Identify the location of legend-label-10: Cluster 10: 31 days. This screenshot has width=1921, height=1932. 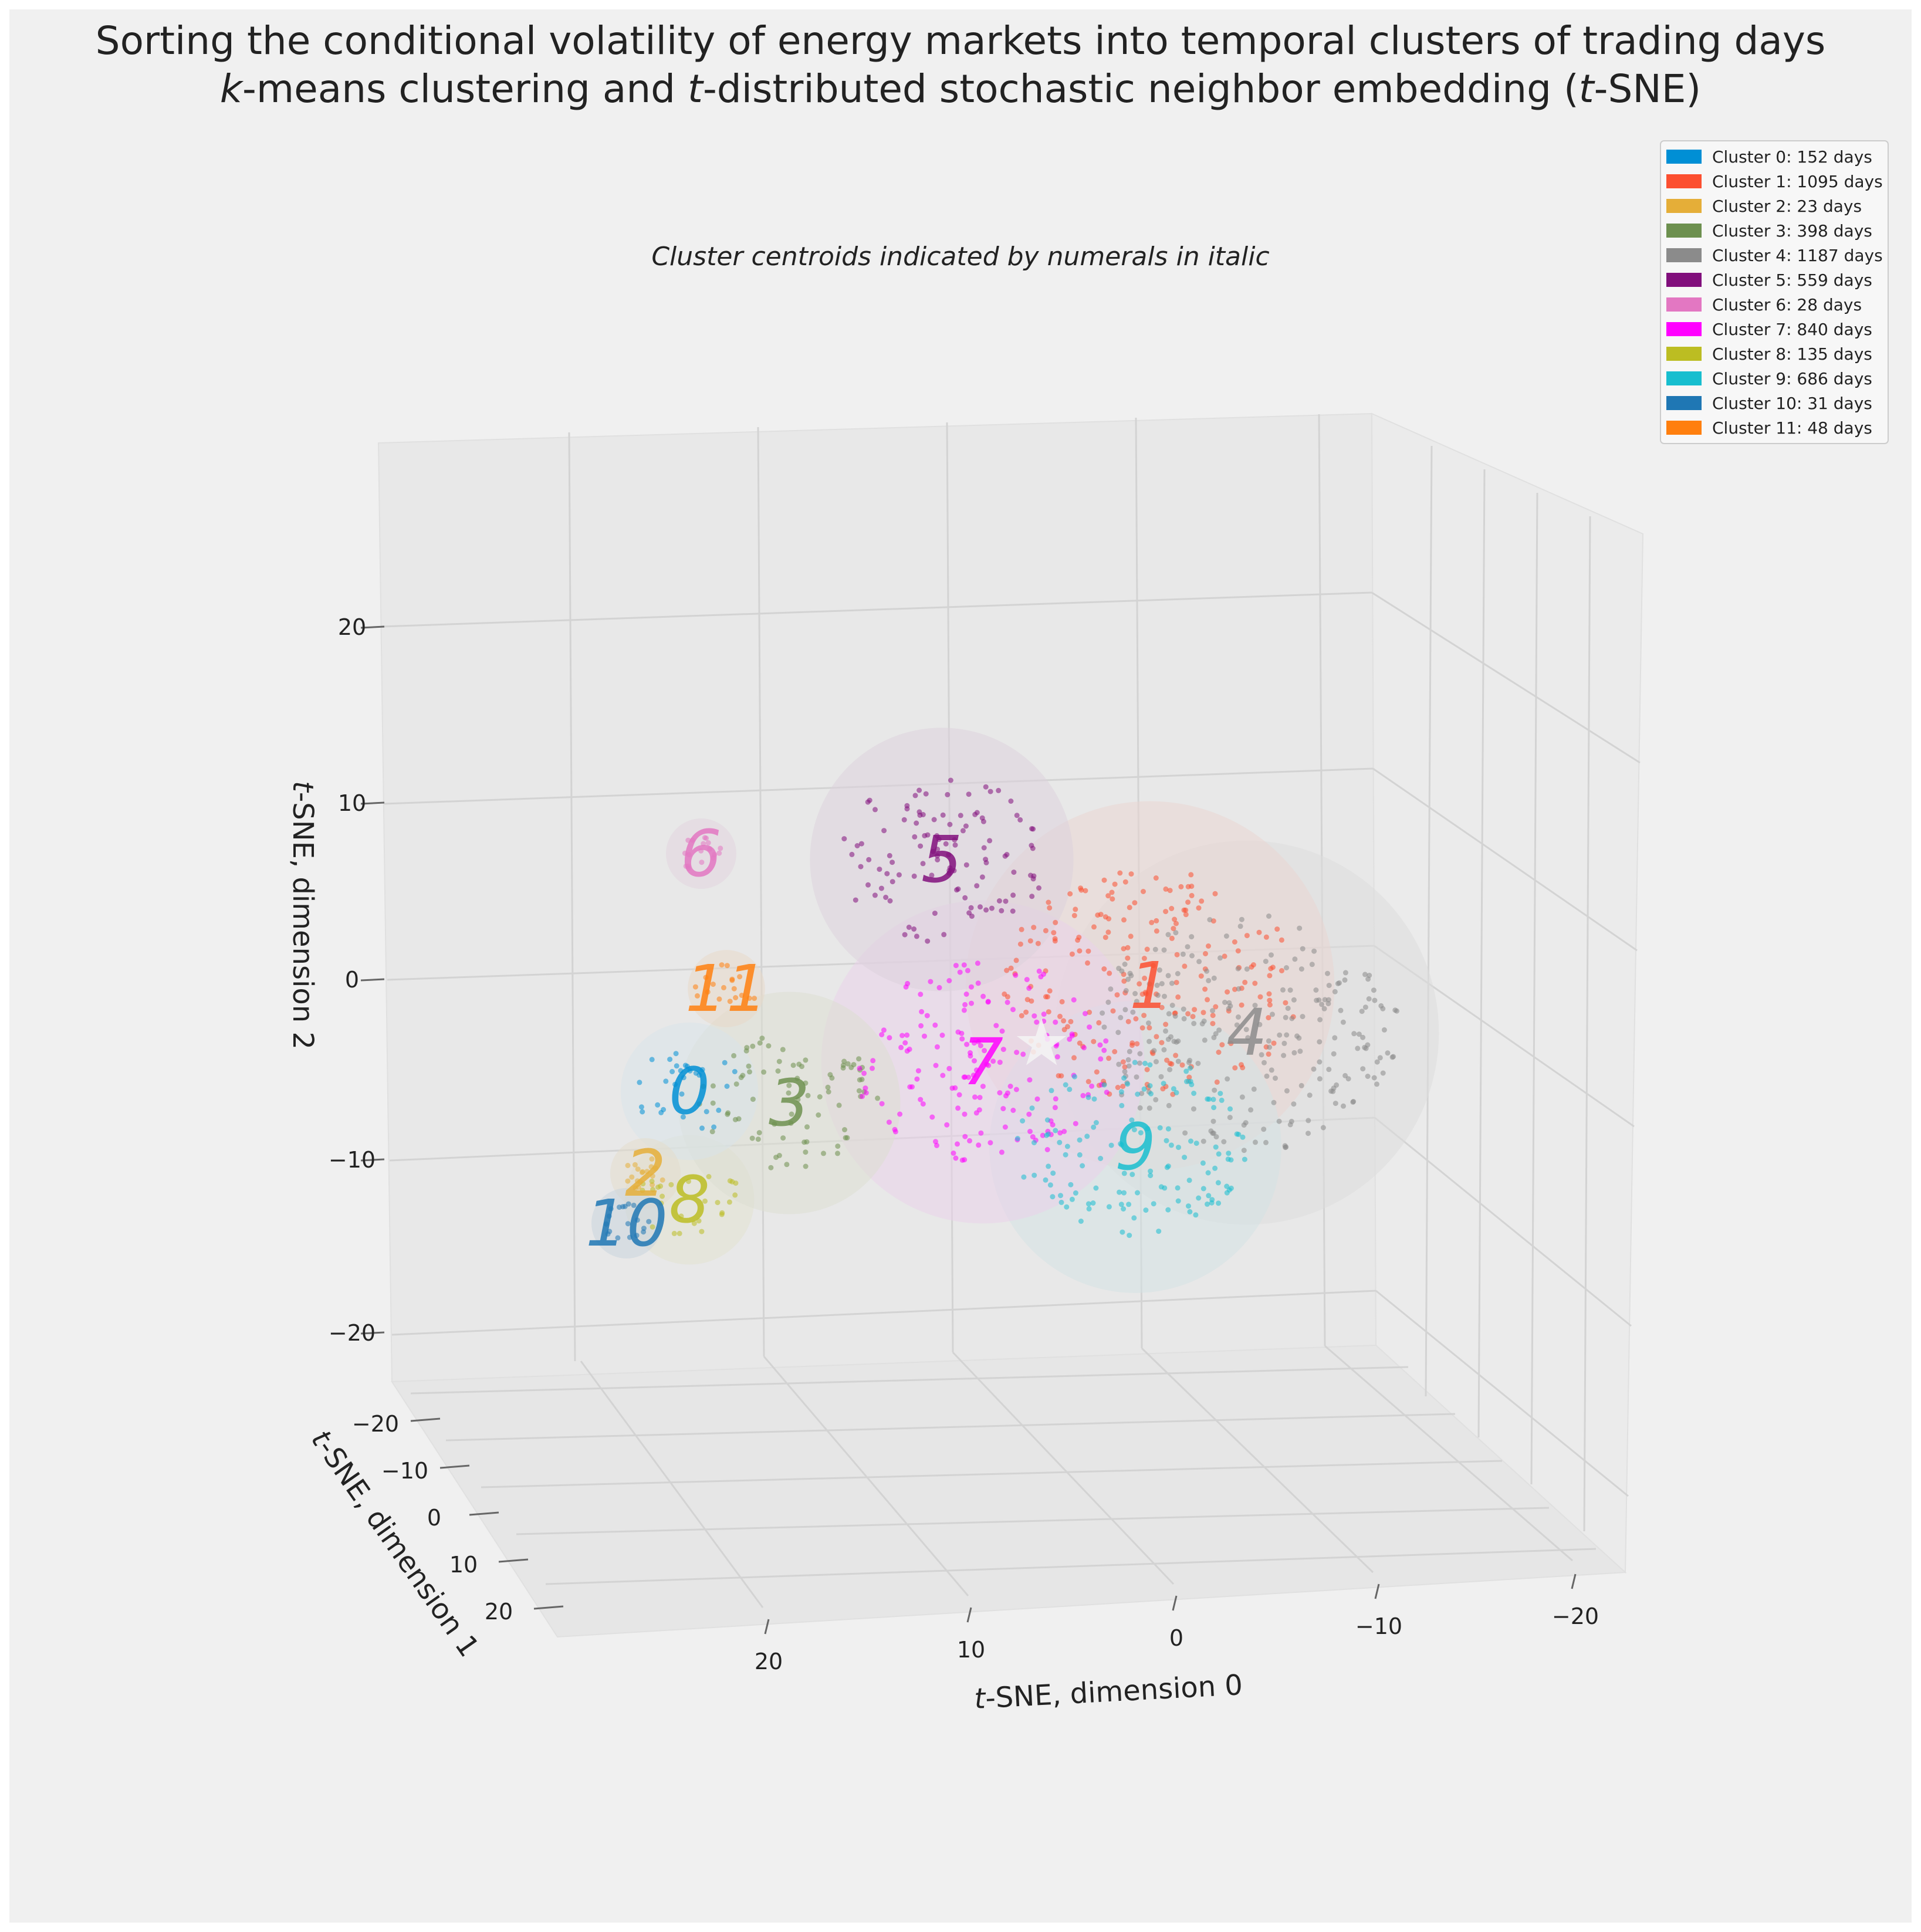
(1792, 403).